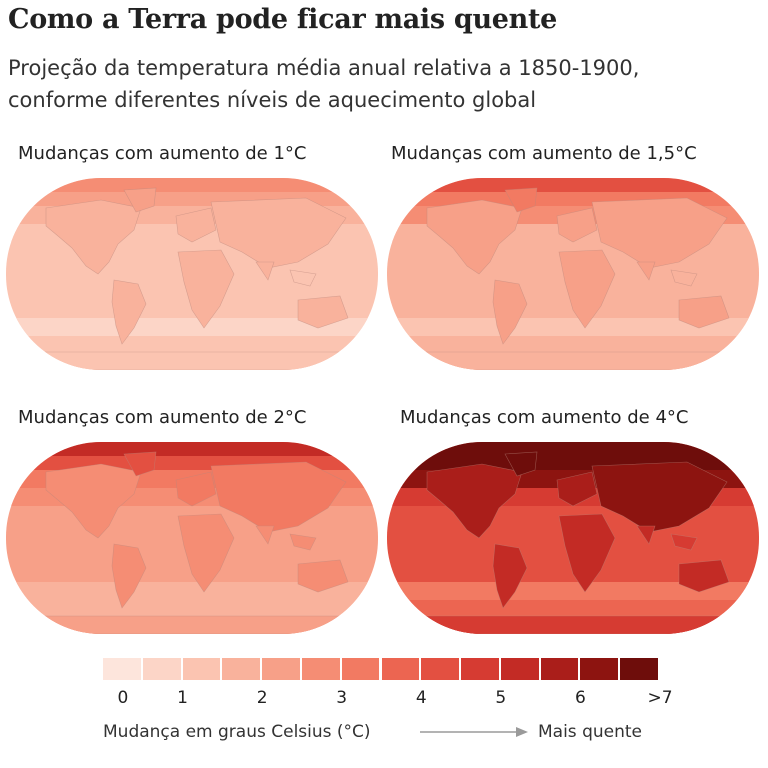 This screenshot has width=768, height=768. Describe the element at coordinates (544, 417) in the screenshot. I see `panel-title-4c: Mudanças com aumento de 4°C` at that location.